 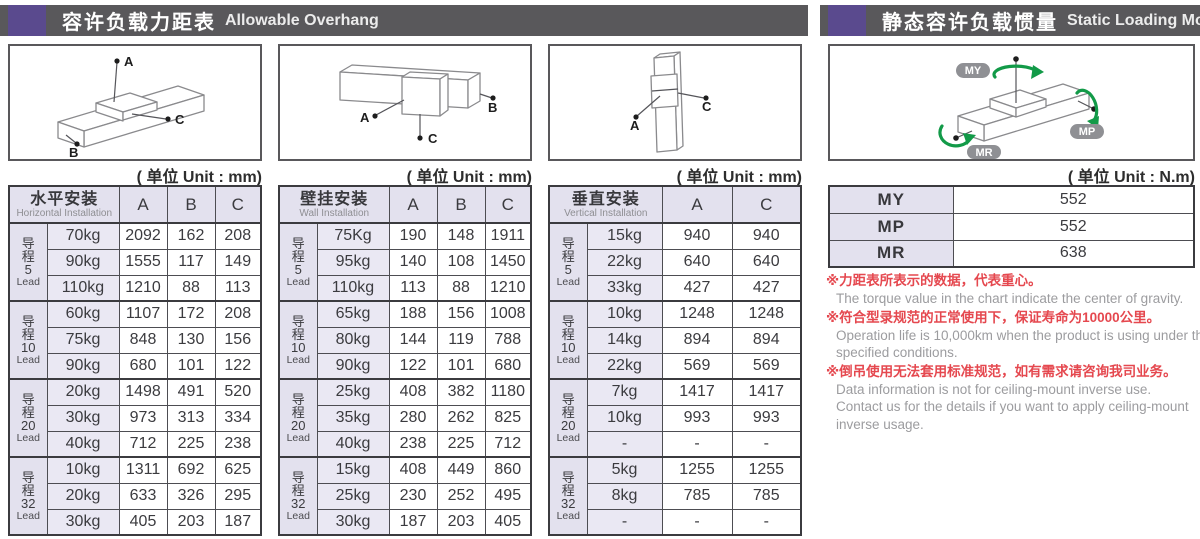 I want to click on table-row: 导程 5 Lead 70kg 2092 162 208, so click(x=135, y=262).